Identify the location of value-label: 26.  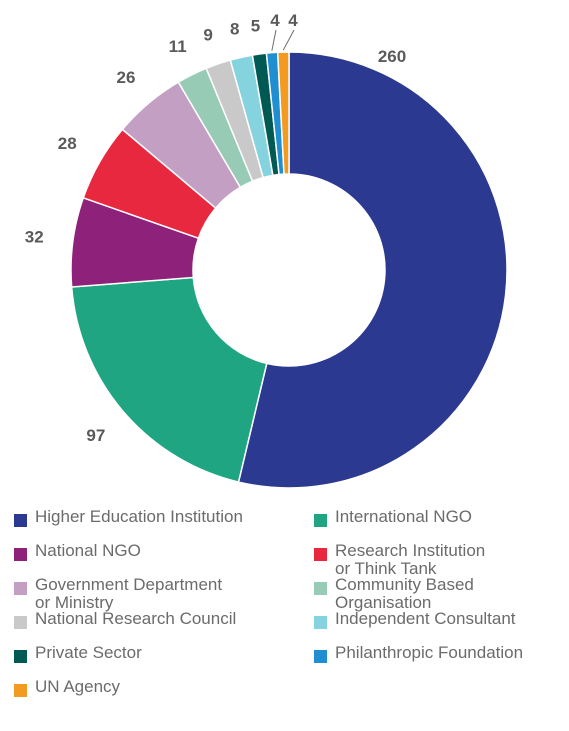
(126, 77).